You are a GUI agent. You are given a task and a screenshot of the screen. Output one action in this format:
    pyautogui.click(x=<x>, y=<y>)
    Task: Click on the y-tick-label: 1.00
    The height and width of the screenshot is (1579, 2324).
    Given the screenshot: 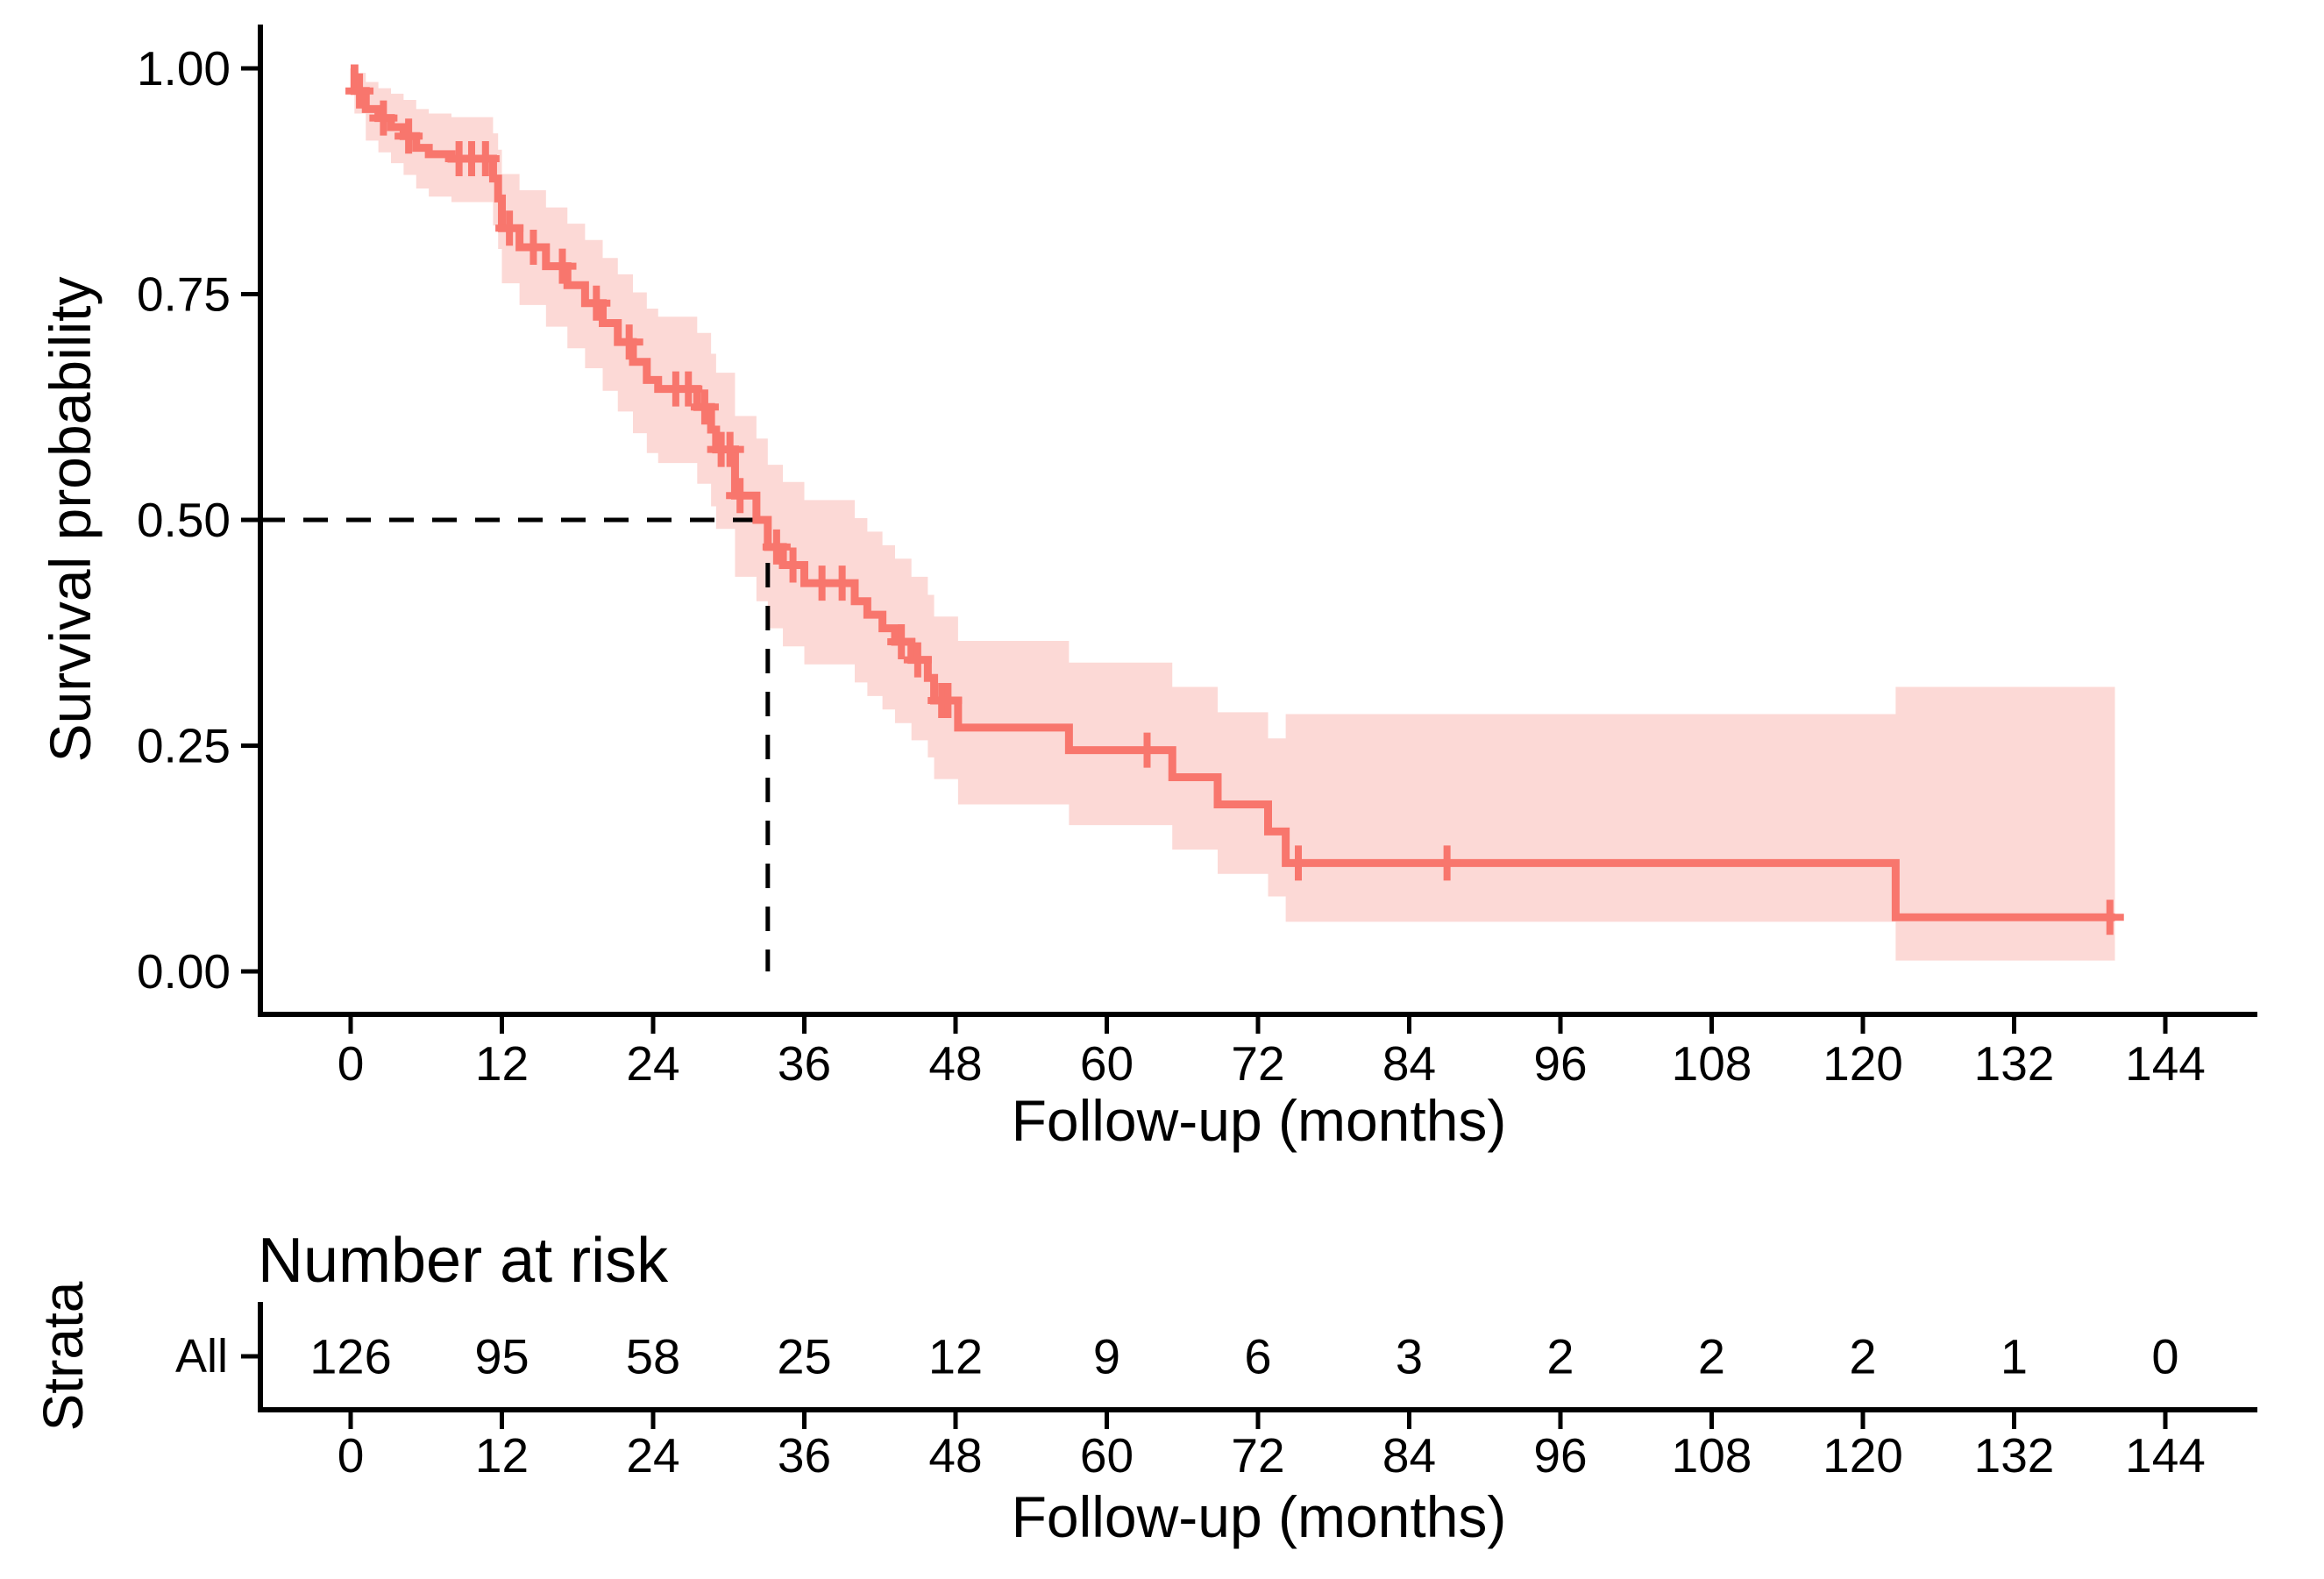 What is the action you would take?
    pyautogui.click(x=184, y=68)
    